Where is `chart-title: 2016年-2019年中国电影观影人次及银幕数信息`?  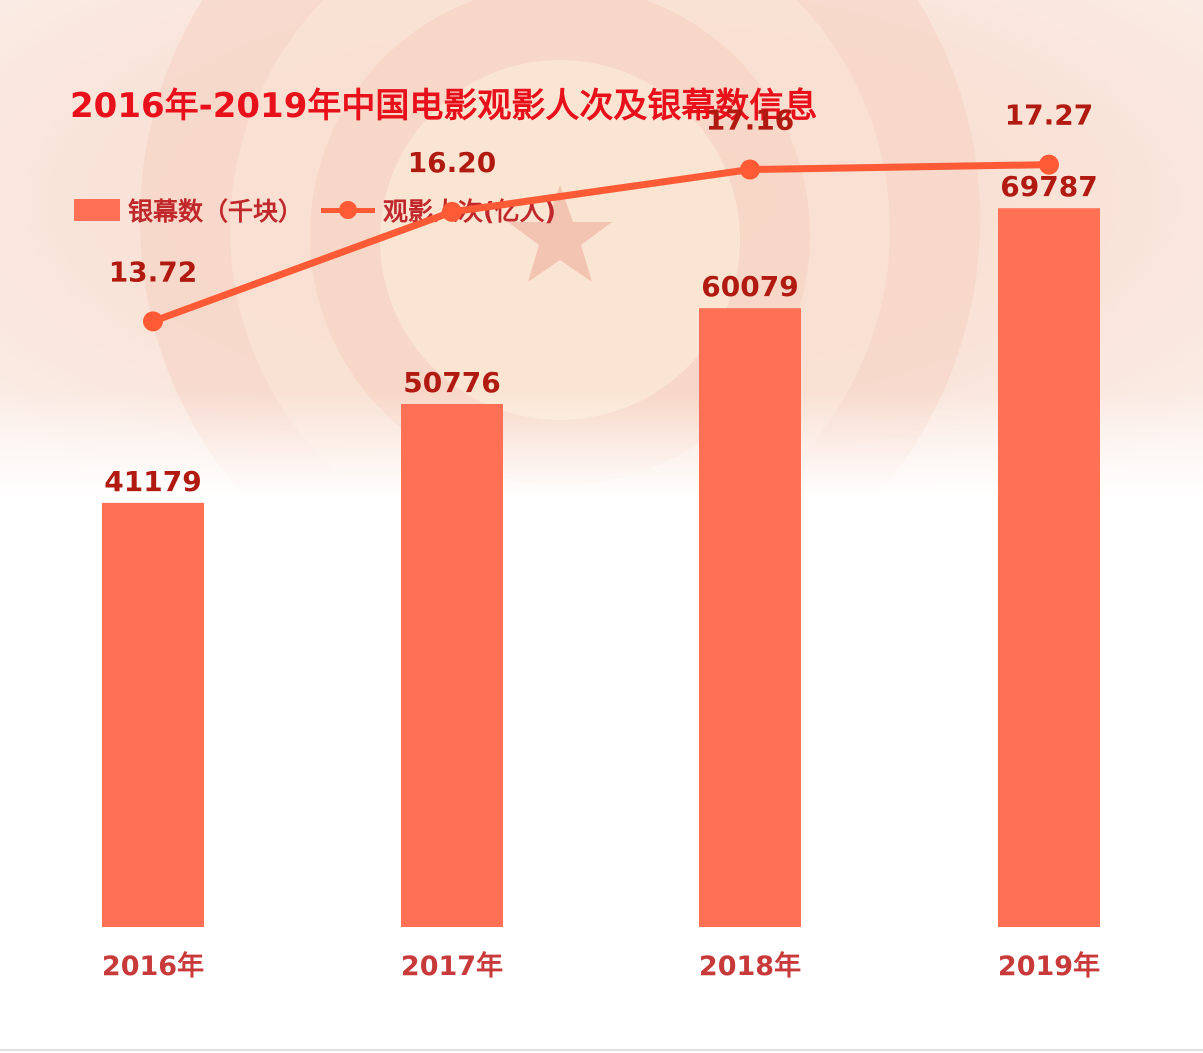 chart-title: 2016年-2019年中国电影观影人次及银幕数信息 is located at coordinates (444, 106).